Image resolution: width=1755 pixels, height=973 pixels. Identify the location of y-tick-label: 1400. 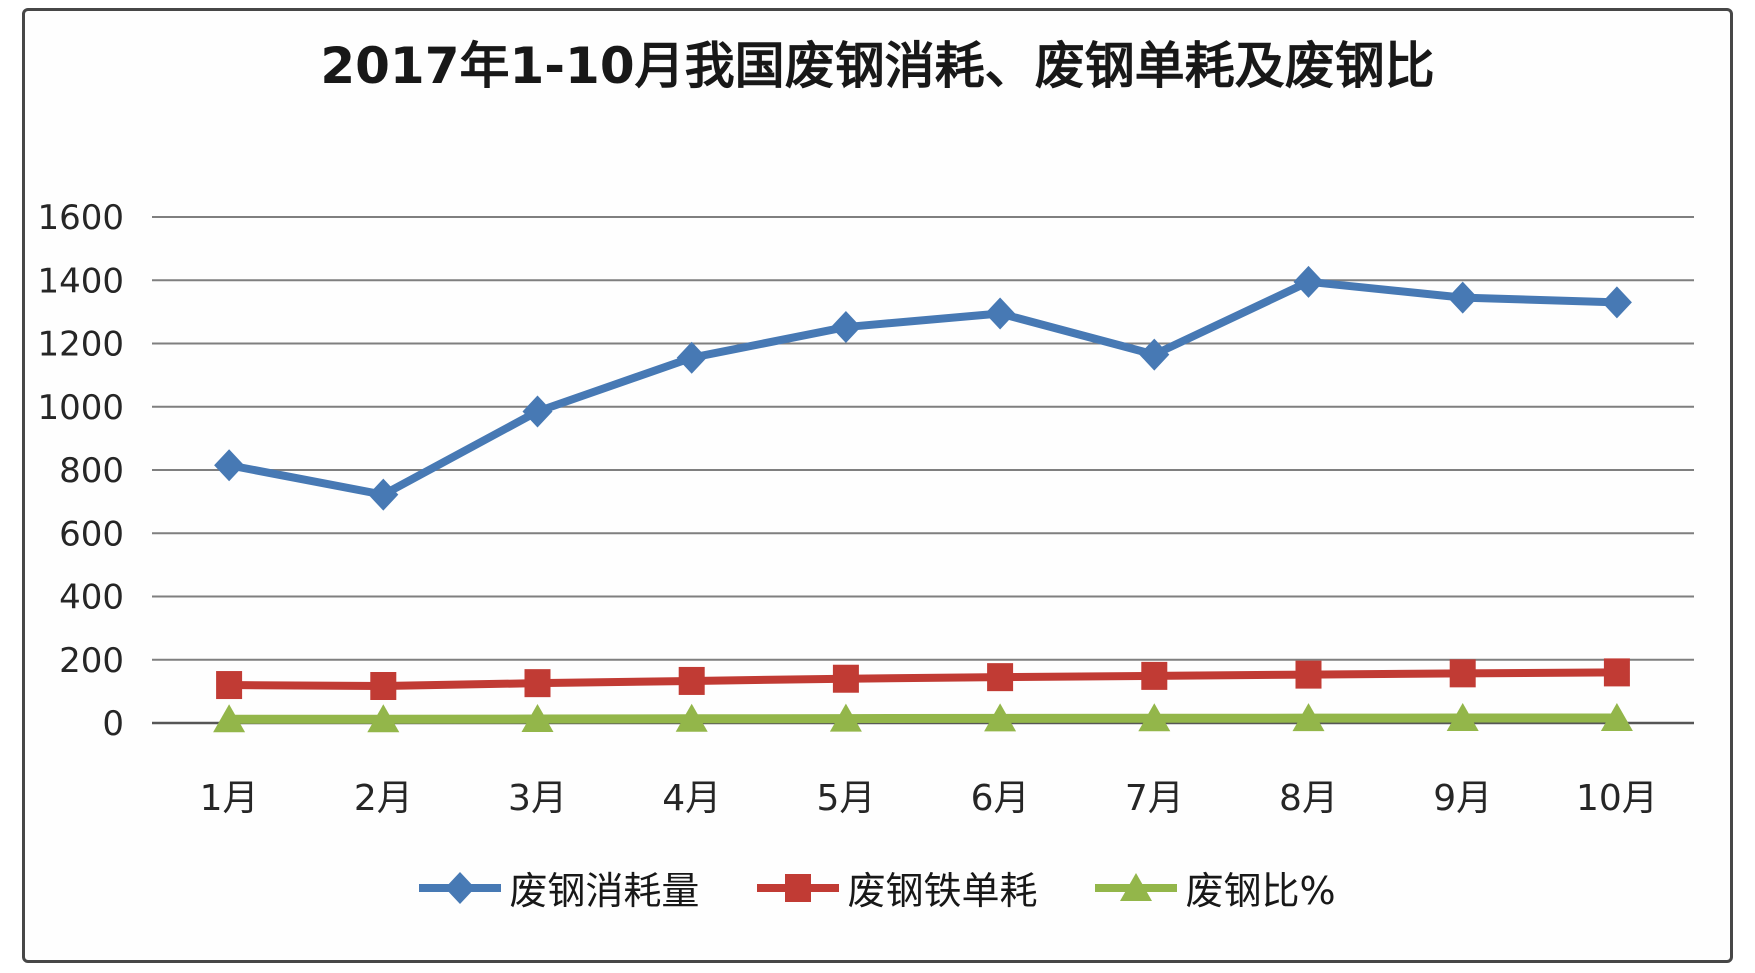
(80, 281).